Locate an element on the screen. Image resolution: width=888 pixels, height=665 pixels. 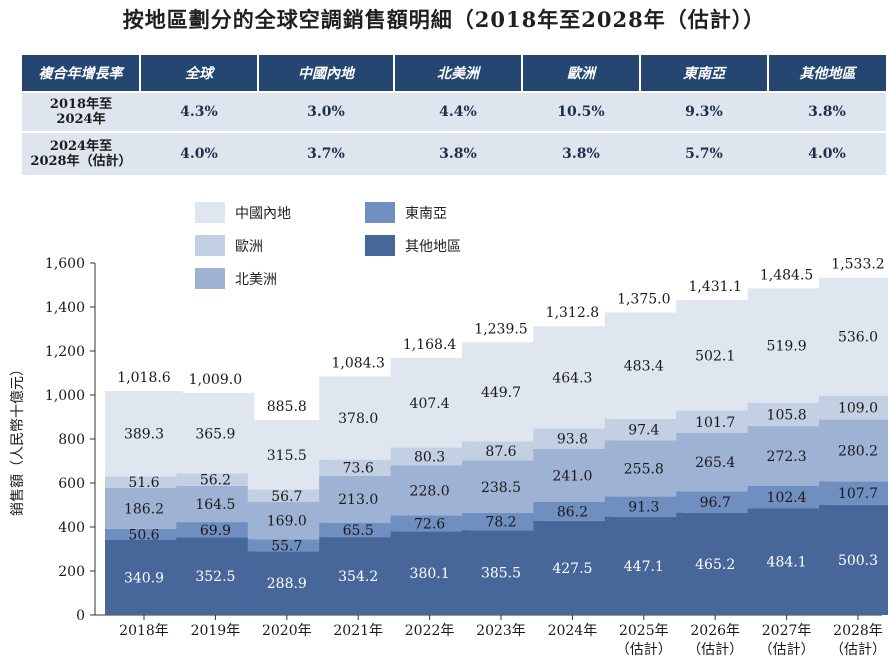
legend-swatch-europe is located at coordinates (210, 245).